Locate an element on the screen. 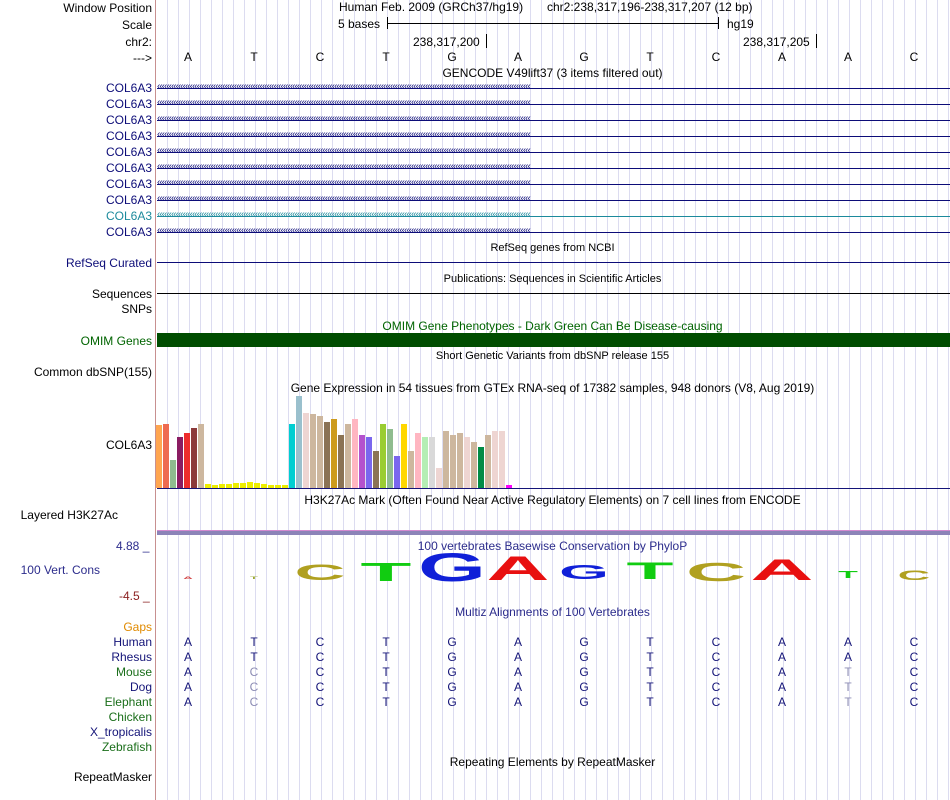 The height and width of the screenshot is (800, 950). sequences-label: Sequences is located at coordinates (121, 294).